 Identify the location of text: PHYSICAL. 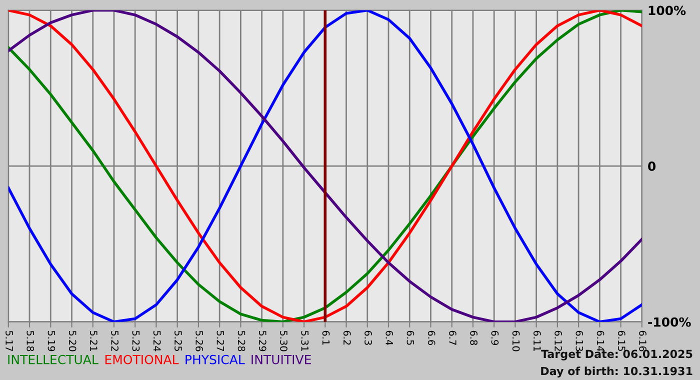
(215, 359).